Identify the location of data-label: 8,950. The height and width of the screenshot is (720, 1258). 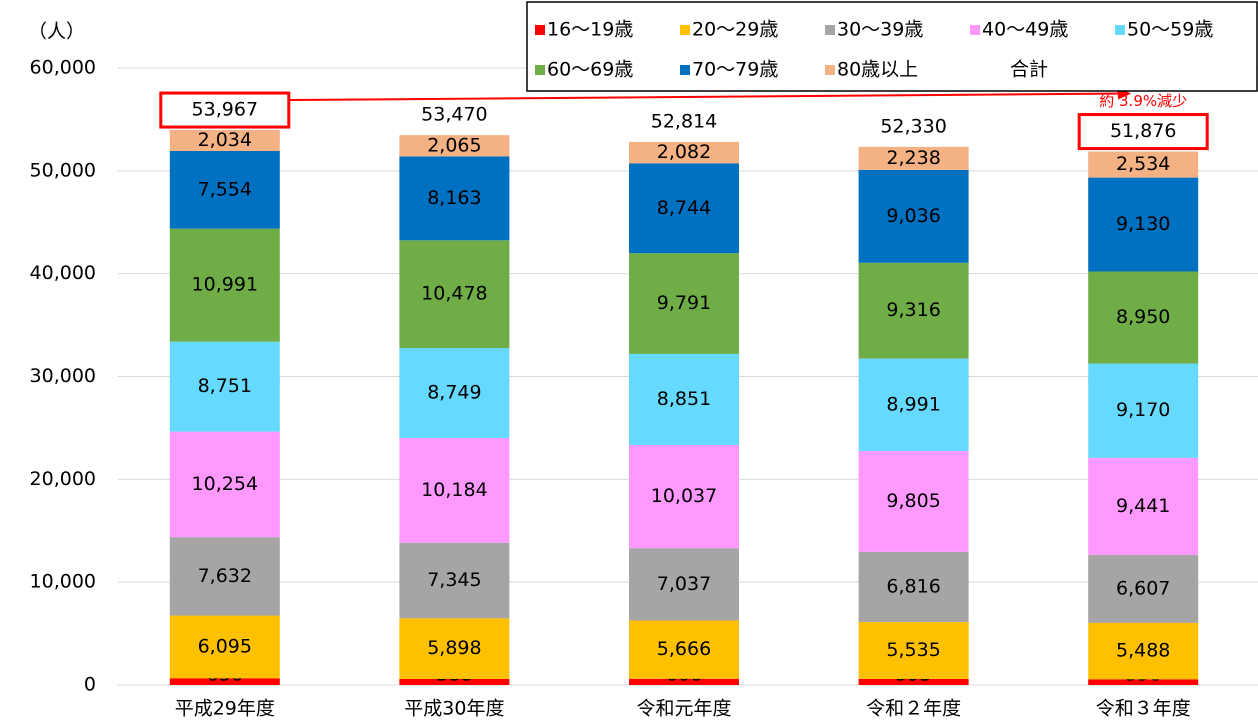
(1143, 317).